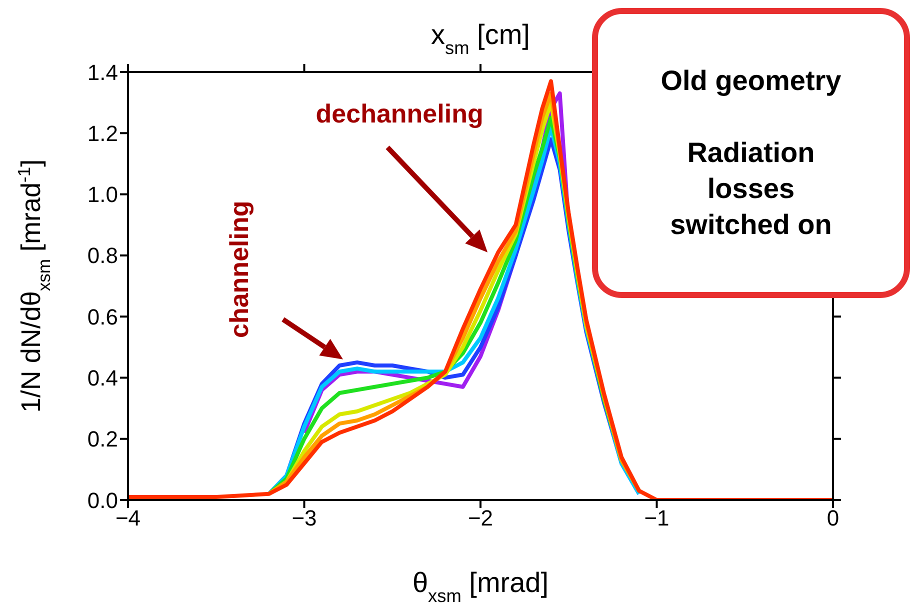 The width and height of the screenshot is (921, 608). What do you see at coordinates (304, 518) in the screenshot?
I see `x-tick-label: −3` at bounding box center [304, 518].